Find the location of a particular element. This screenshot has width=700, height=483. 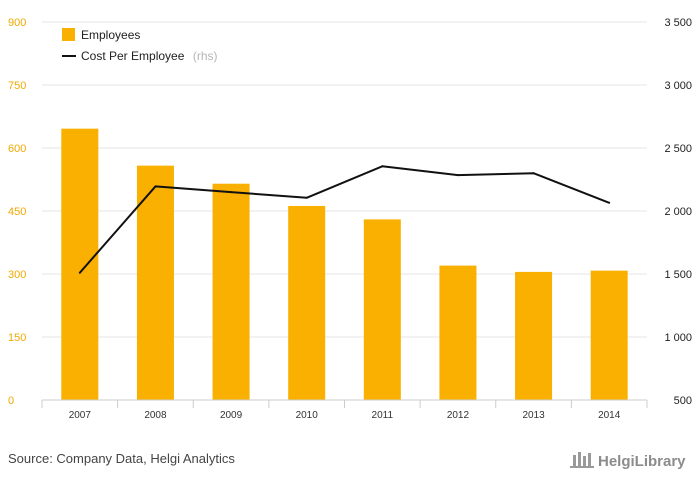

y-left-tick-label: 300 is located at coordinates (17, 275).